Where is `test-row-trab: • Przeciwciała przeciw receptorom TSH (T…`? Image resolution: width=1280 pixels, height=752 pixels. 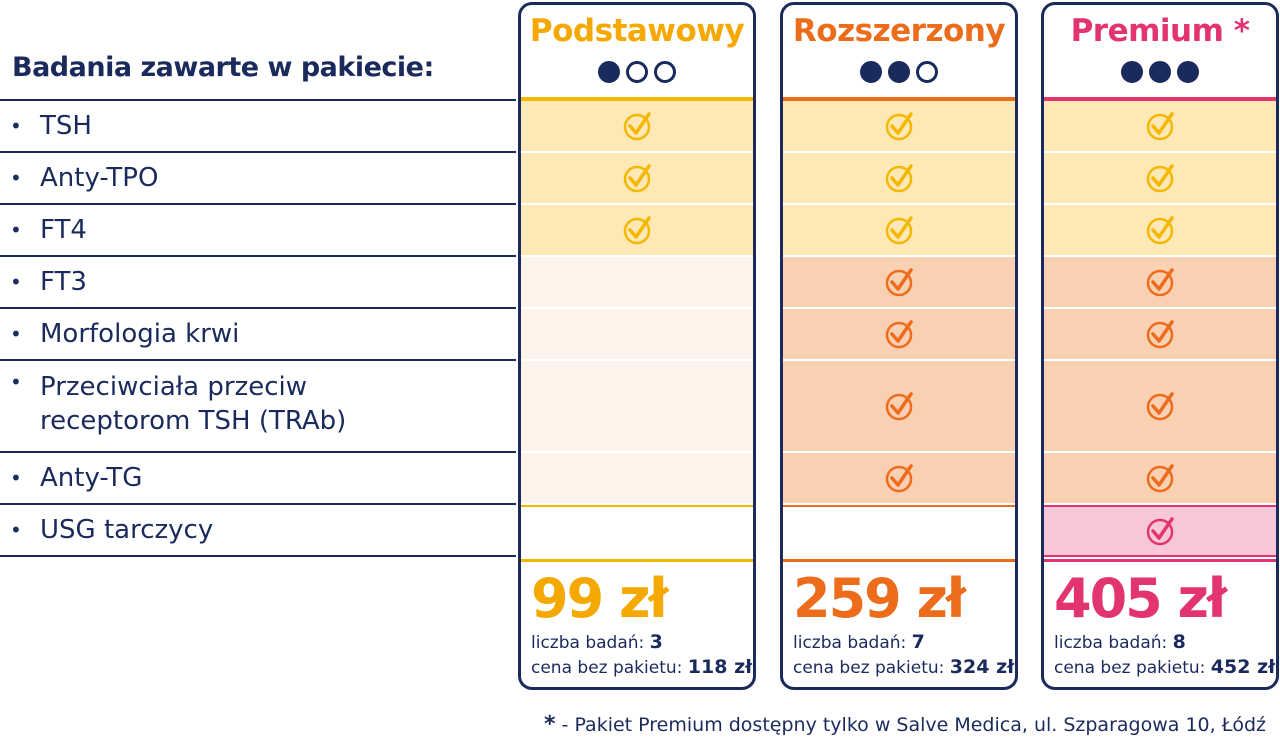 test-row-trab: • Przeciwciała przeciw receptorom TSH (T… is located at coordinates (258, 405).